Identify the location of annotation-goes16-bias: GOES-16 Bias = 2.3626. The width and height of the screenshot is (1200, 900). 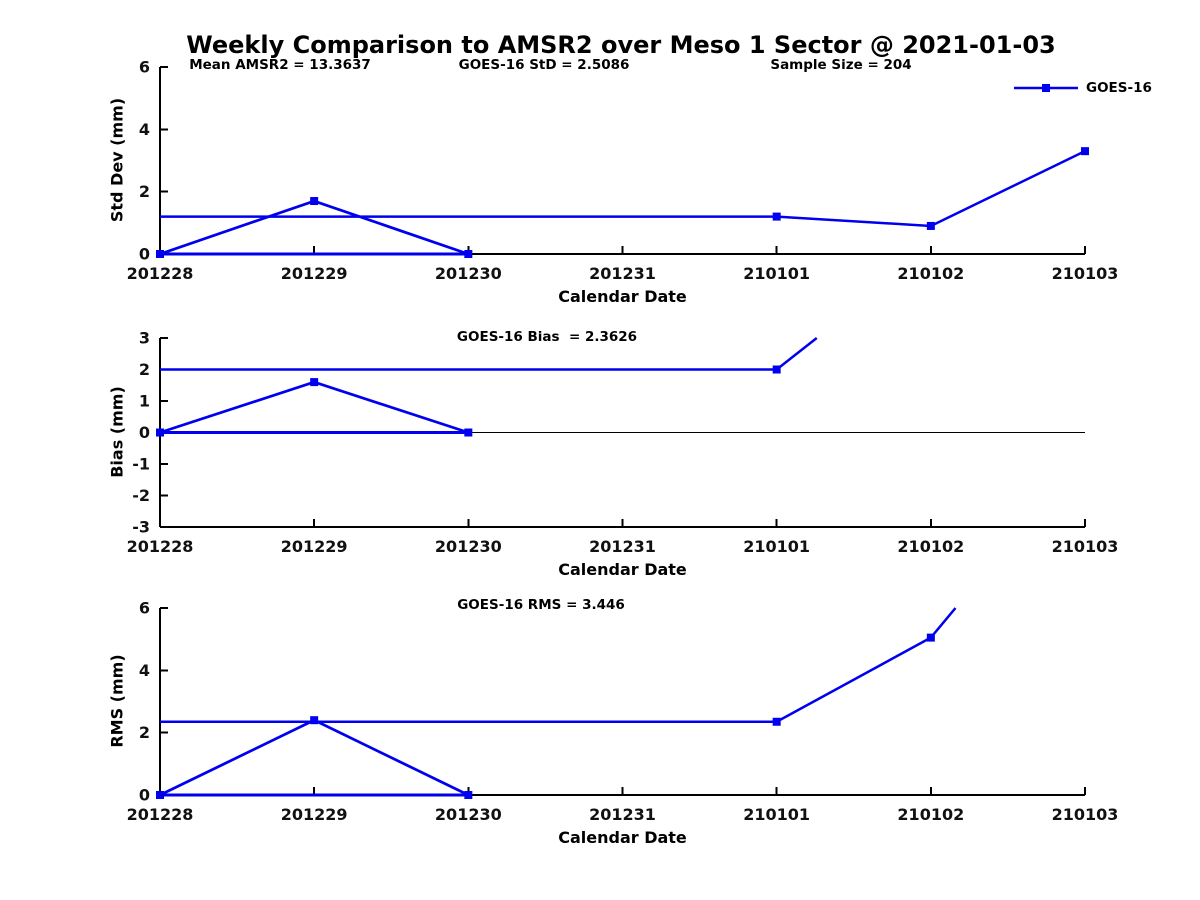
(547, 337).